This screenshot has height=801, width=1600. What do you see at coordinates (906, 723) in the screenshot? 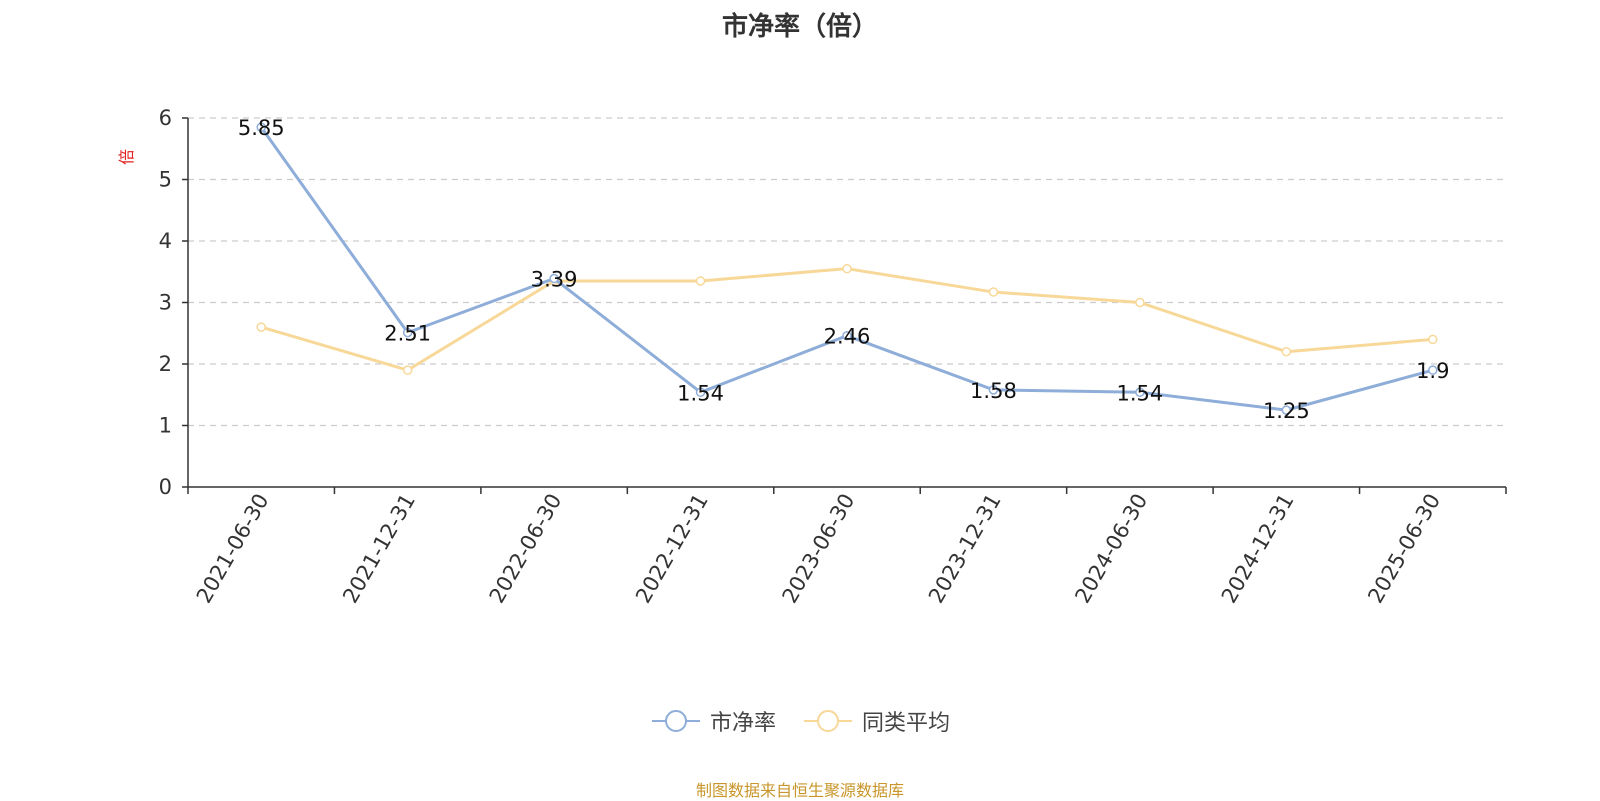
I see `legend-label-peer-average: 同类平均` at bounding box center [906, 723].